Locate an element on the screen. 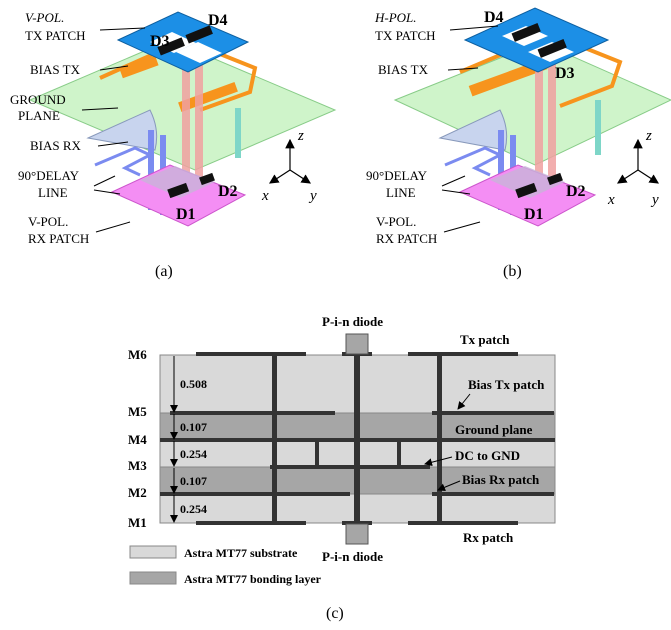  bias-rx-stub-b is located at coordinates (473, 130).